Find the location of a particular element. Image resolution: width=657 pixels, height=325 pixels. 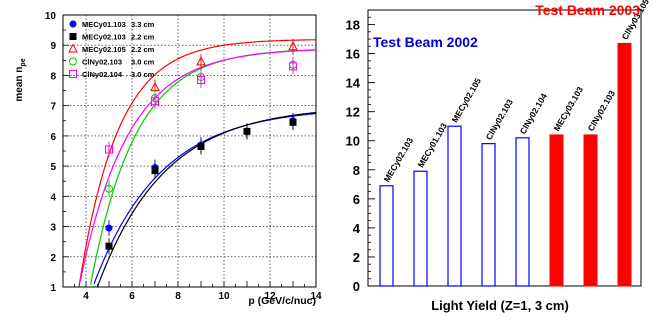

legend-entry-name: MECy02.105 is located at coordinates (104, 49).